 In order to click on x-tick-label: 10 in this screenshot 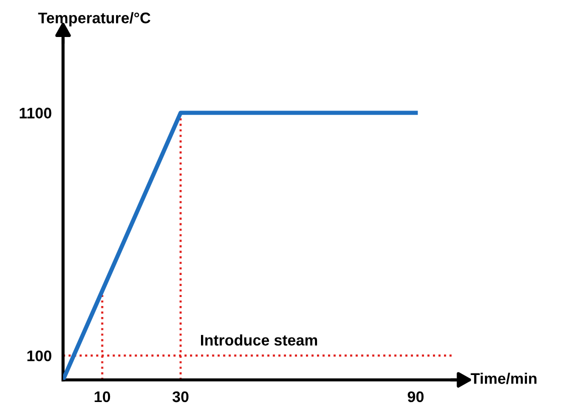, I will do `click(102, 396)`.